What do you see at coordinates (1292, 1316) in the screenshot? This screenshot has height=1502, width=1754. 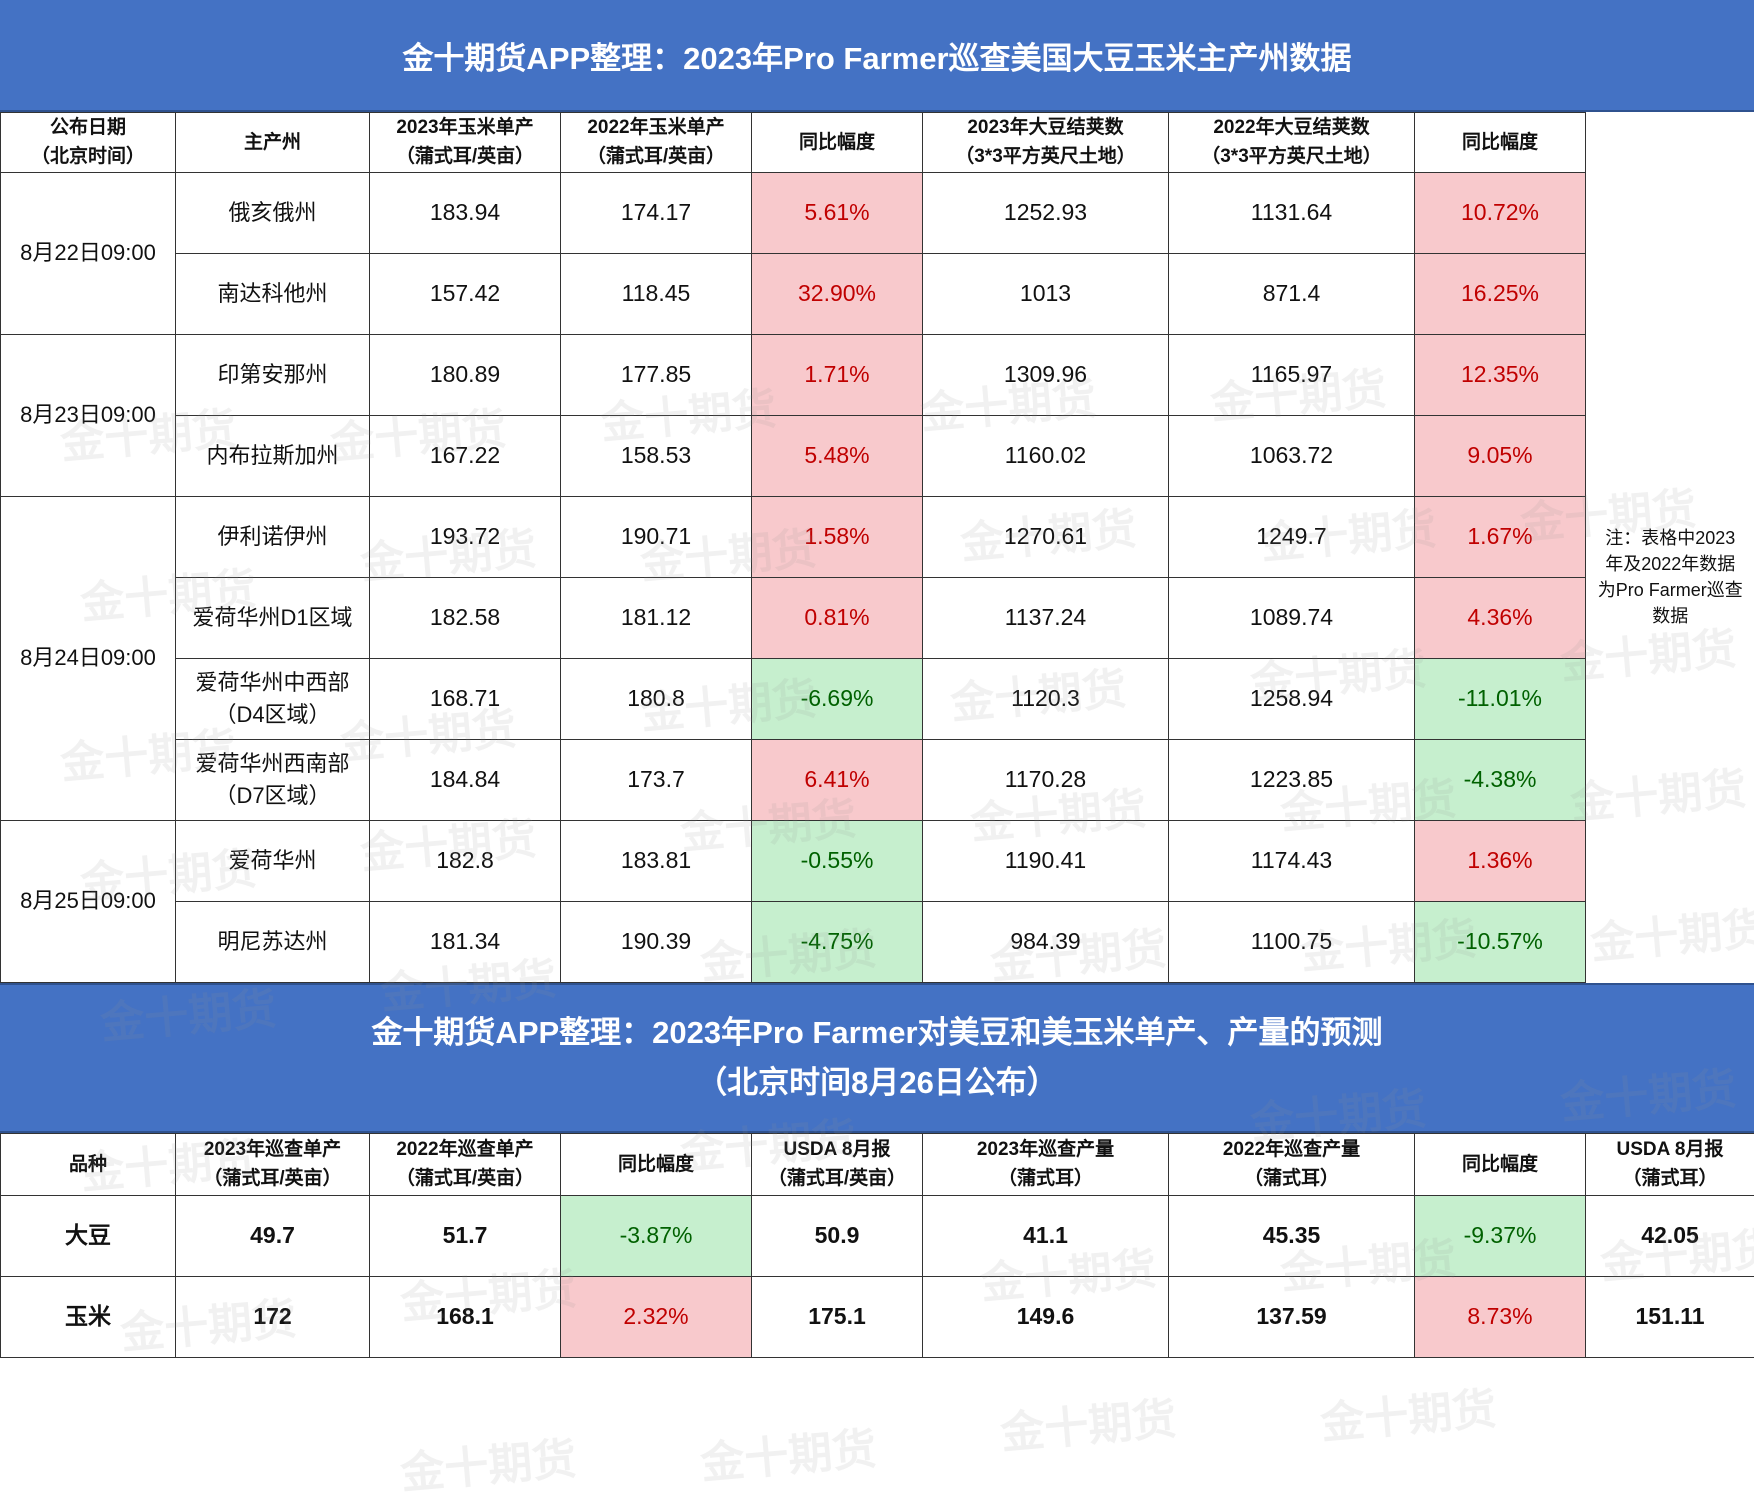 I see `production-2022-cell: 137.59` at bounding box center [1292, 1316].